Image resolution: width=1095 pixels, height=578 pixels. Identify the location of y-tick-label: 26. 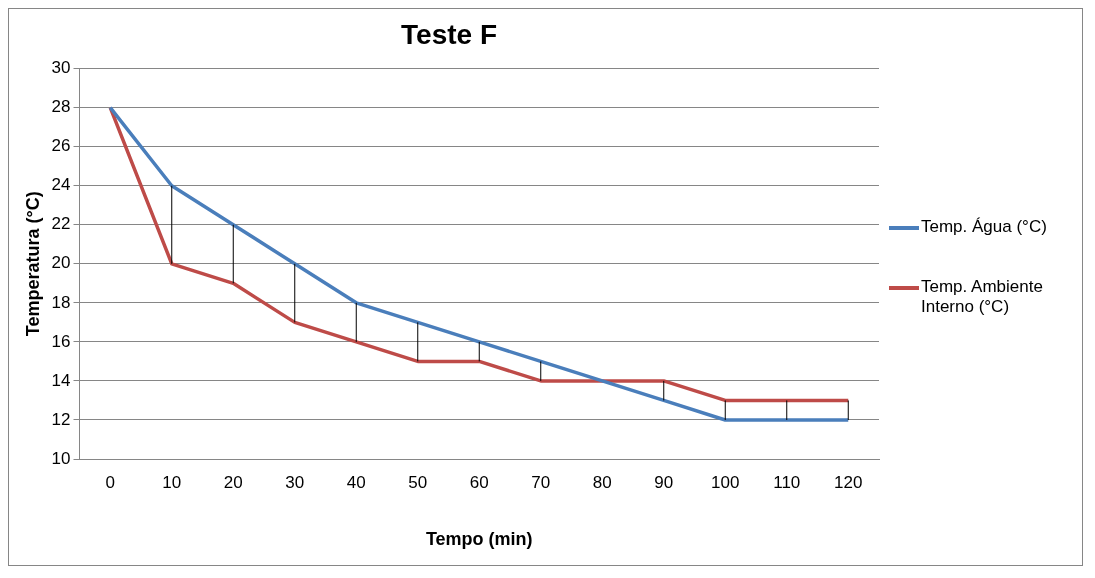
(61, 146).